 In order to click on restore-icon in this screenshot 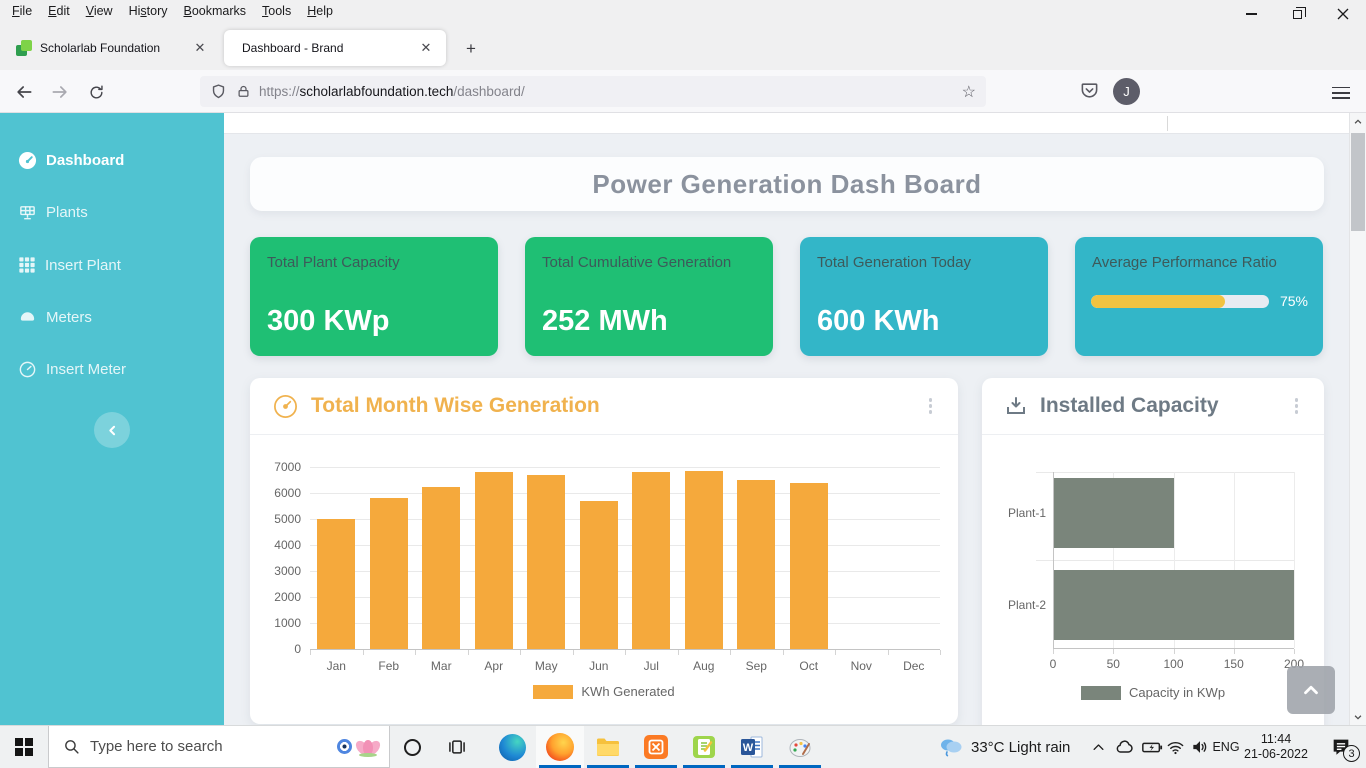, I will do `click(1299, 12)`.